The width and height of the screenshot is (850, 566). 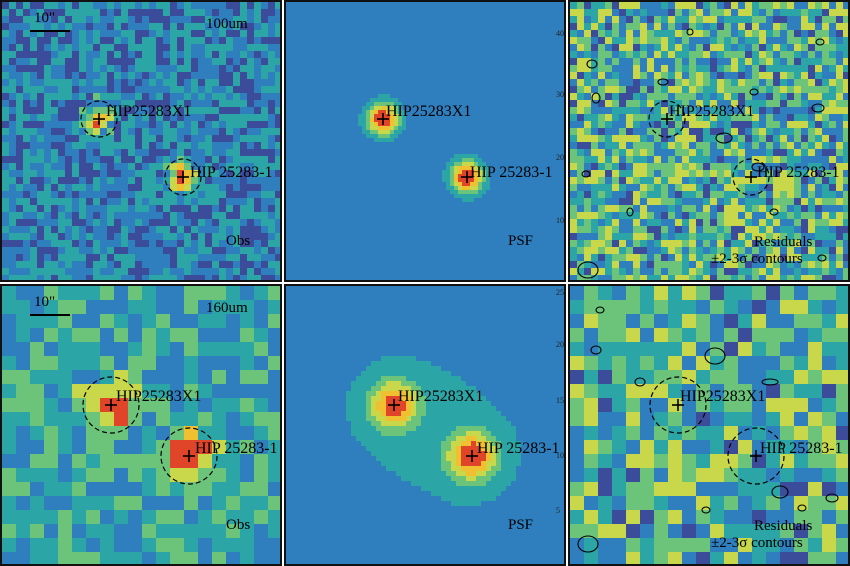 I want to click on band-label: 160um, so click(x=227, y=308).